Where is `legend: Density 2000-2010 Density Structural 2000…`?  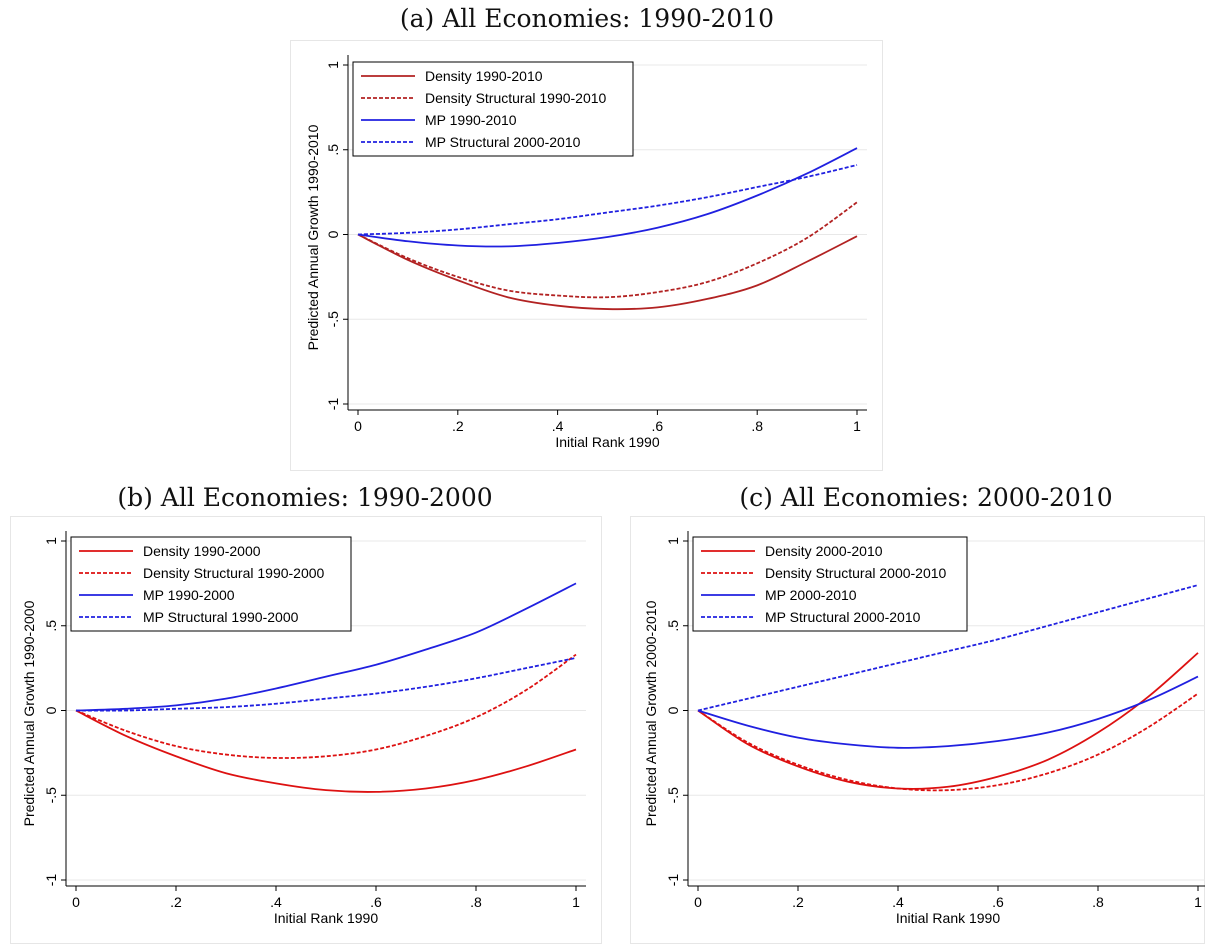
legend: Density 2000-2010 Density Structural 2000… is located at coordinates (830, 584).